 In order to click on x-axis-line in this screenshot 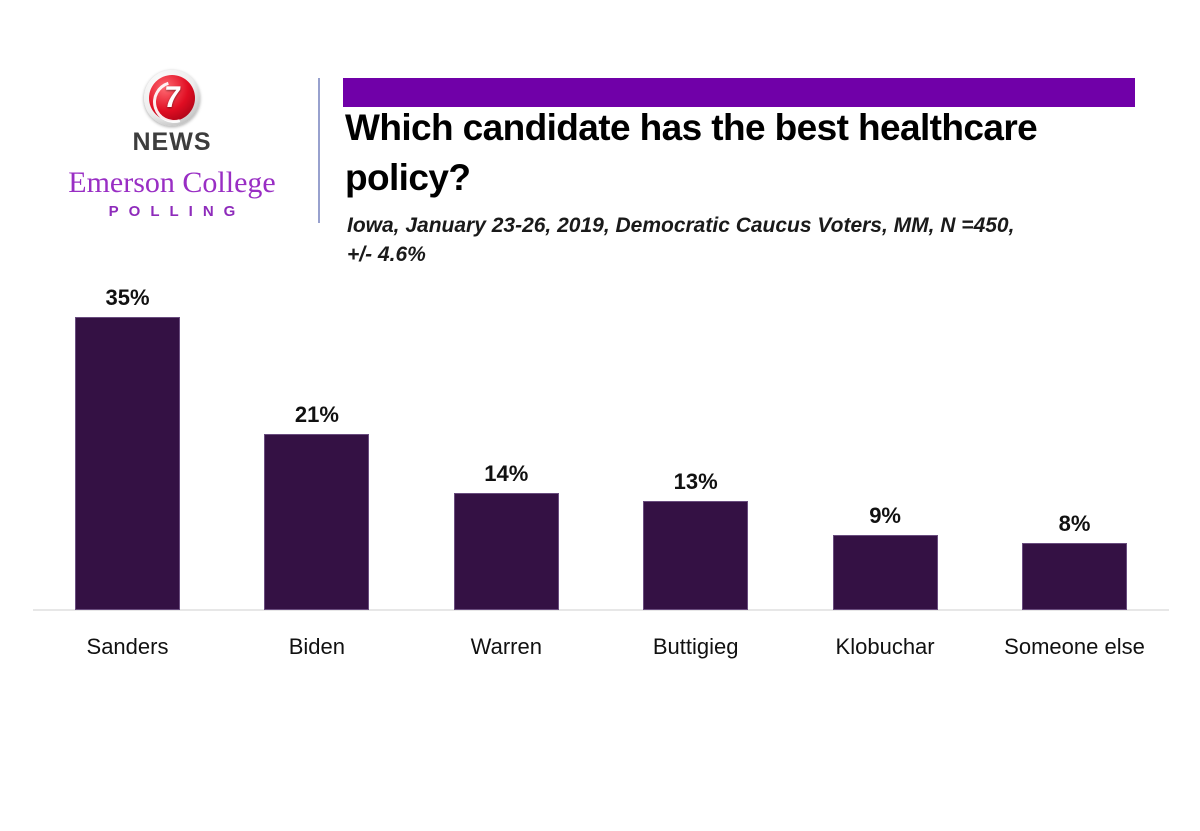, I will do `click(601, 610)`.